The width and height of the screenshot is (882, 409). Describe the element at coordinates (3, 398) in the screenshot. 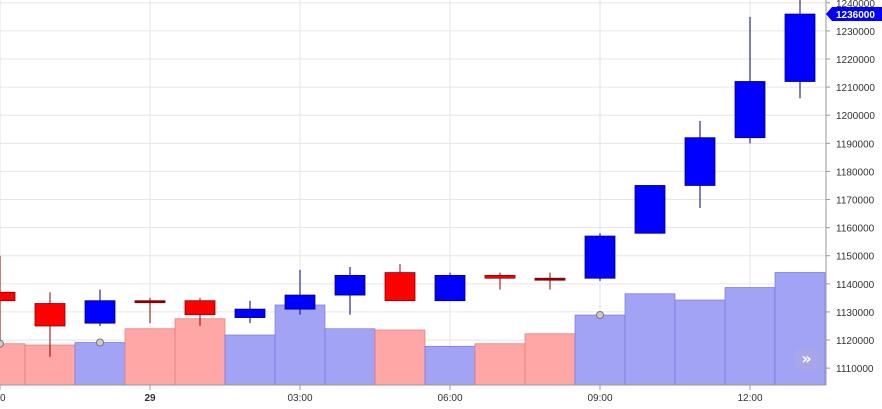

I see `x-tick-label: 00` at that location.